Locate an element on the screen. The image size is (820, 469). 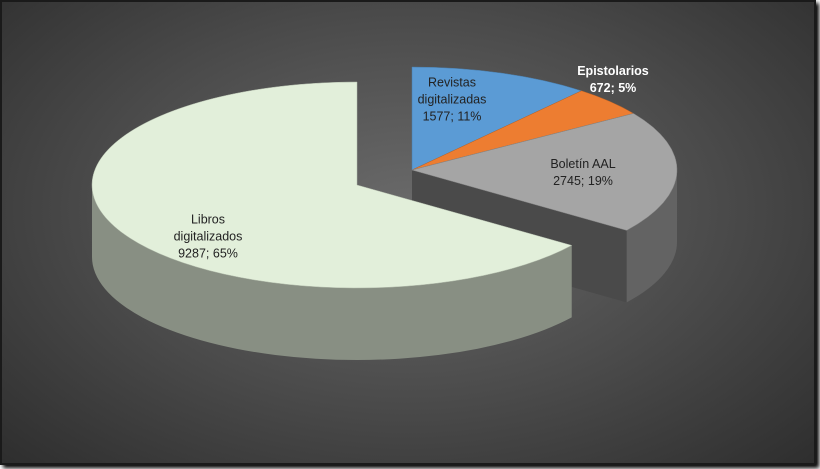
value-label: 2745; 19% is located at coordinates (583, 181).